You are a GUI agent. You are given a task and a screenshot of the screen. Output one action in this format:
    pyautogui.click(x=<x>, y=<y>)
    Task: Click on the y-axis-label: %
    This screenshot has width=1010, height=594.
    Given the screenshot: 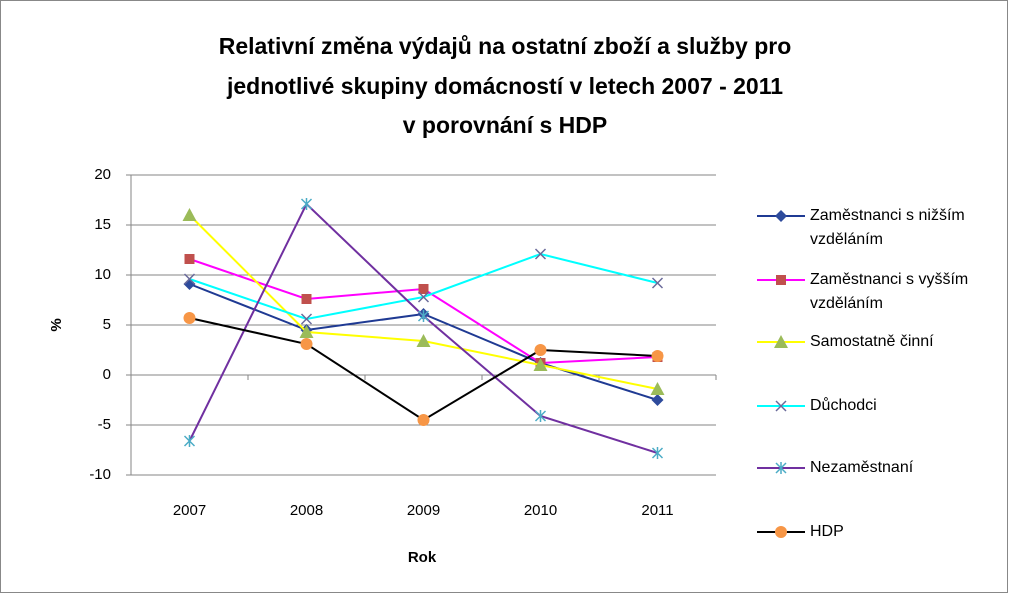 What is the action you would take?
    pyautogui.click(x=56, y=324)
    